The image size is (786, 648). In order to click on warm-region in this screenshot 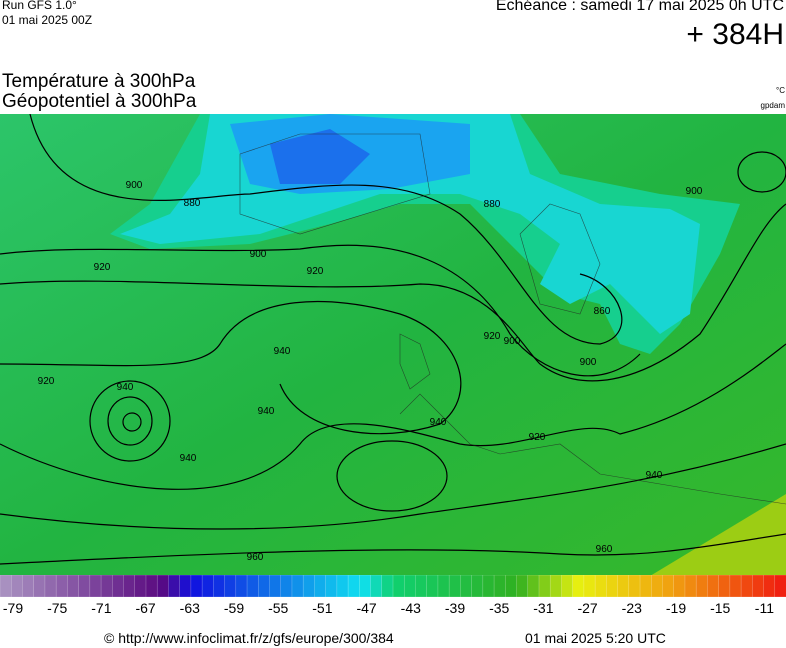, I will do `click(718, 535)`.